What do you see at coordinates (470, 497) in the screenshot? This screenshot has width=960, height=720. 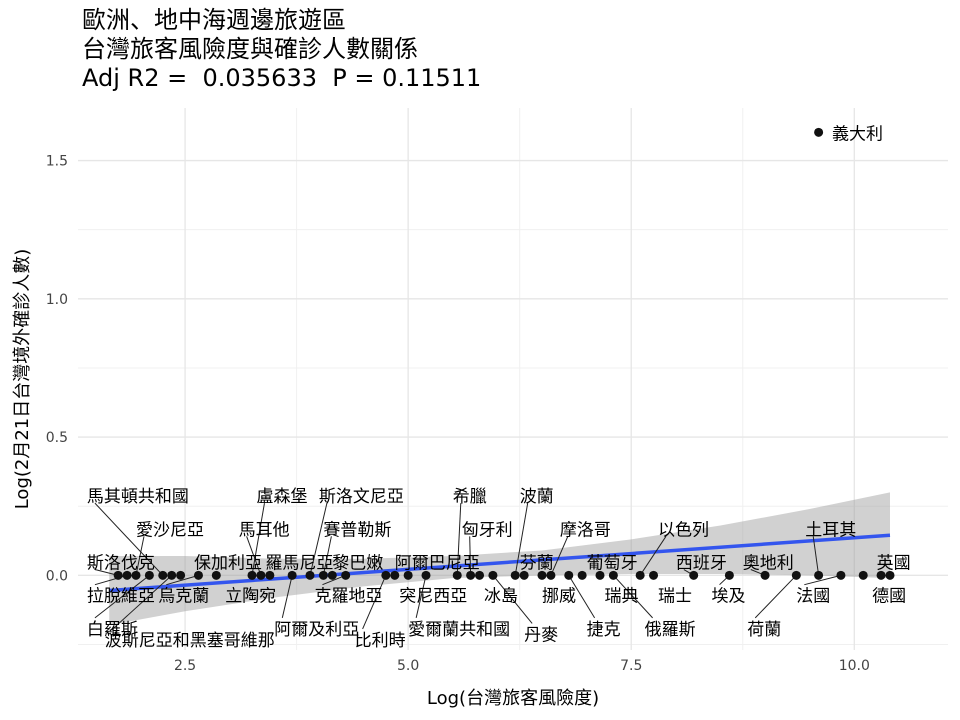 I see `point-label: 希臘` at bounding box center [470, 497].